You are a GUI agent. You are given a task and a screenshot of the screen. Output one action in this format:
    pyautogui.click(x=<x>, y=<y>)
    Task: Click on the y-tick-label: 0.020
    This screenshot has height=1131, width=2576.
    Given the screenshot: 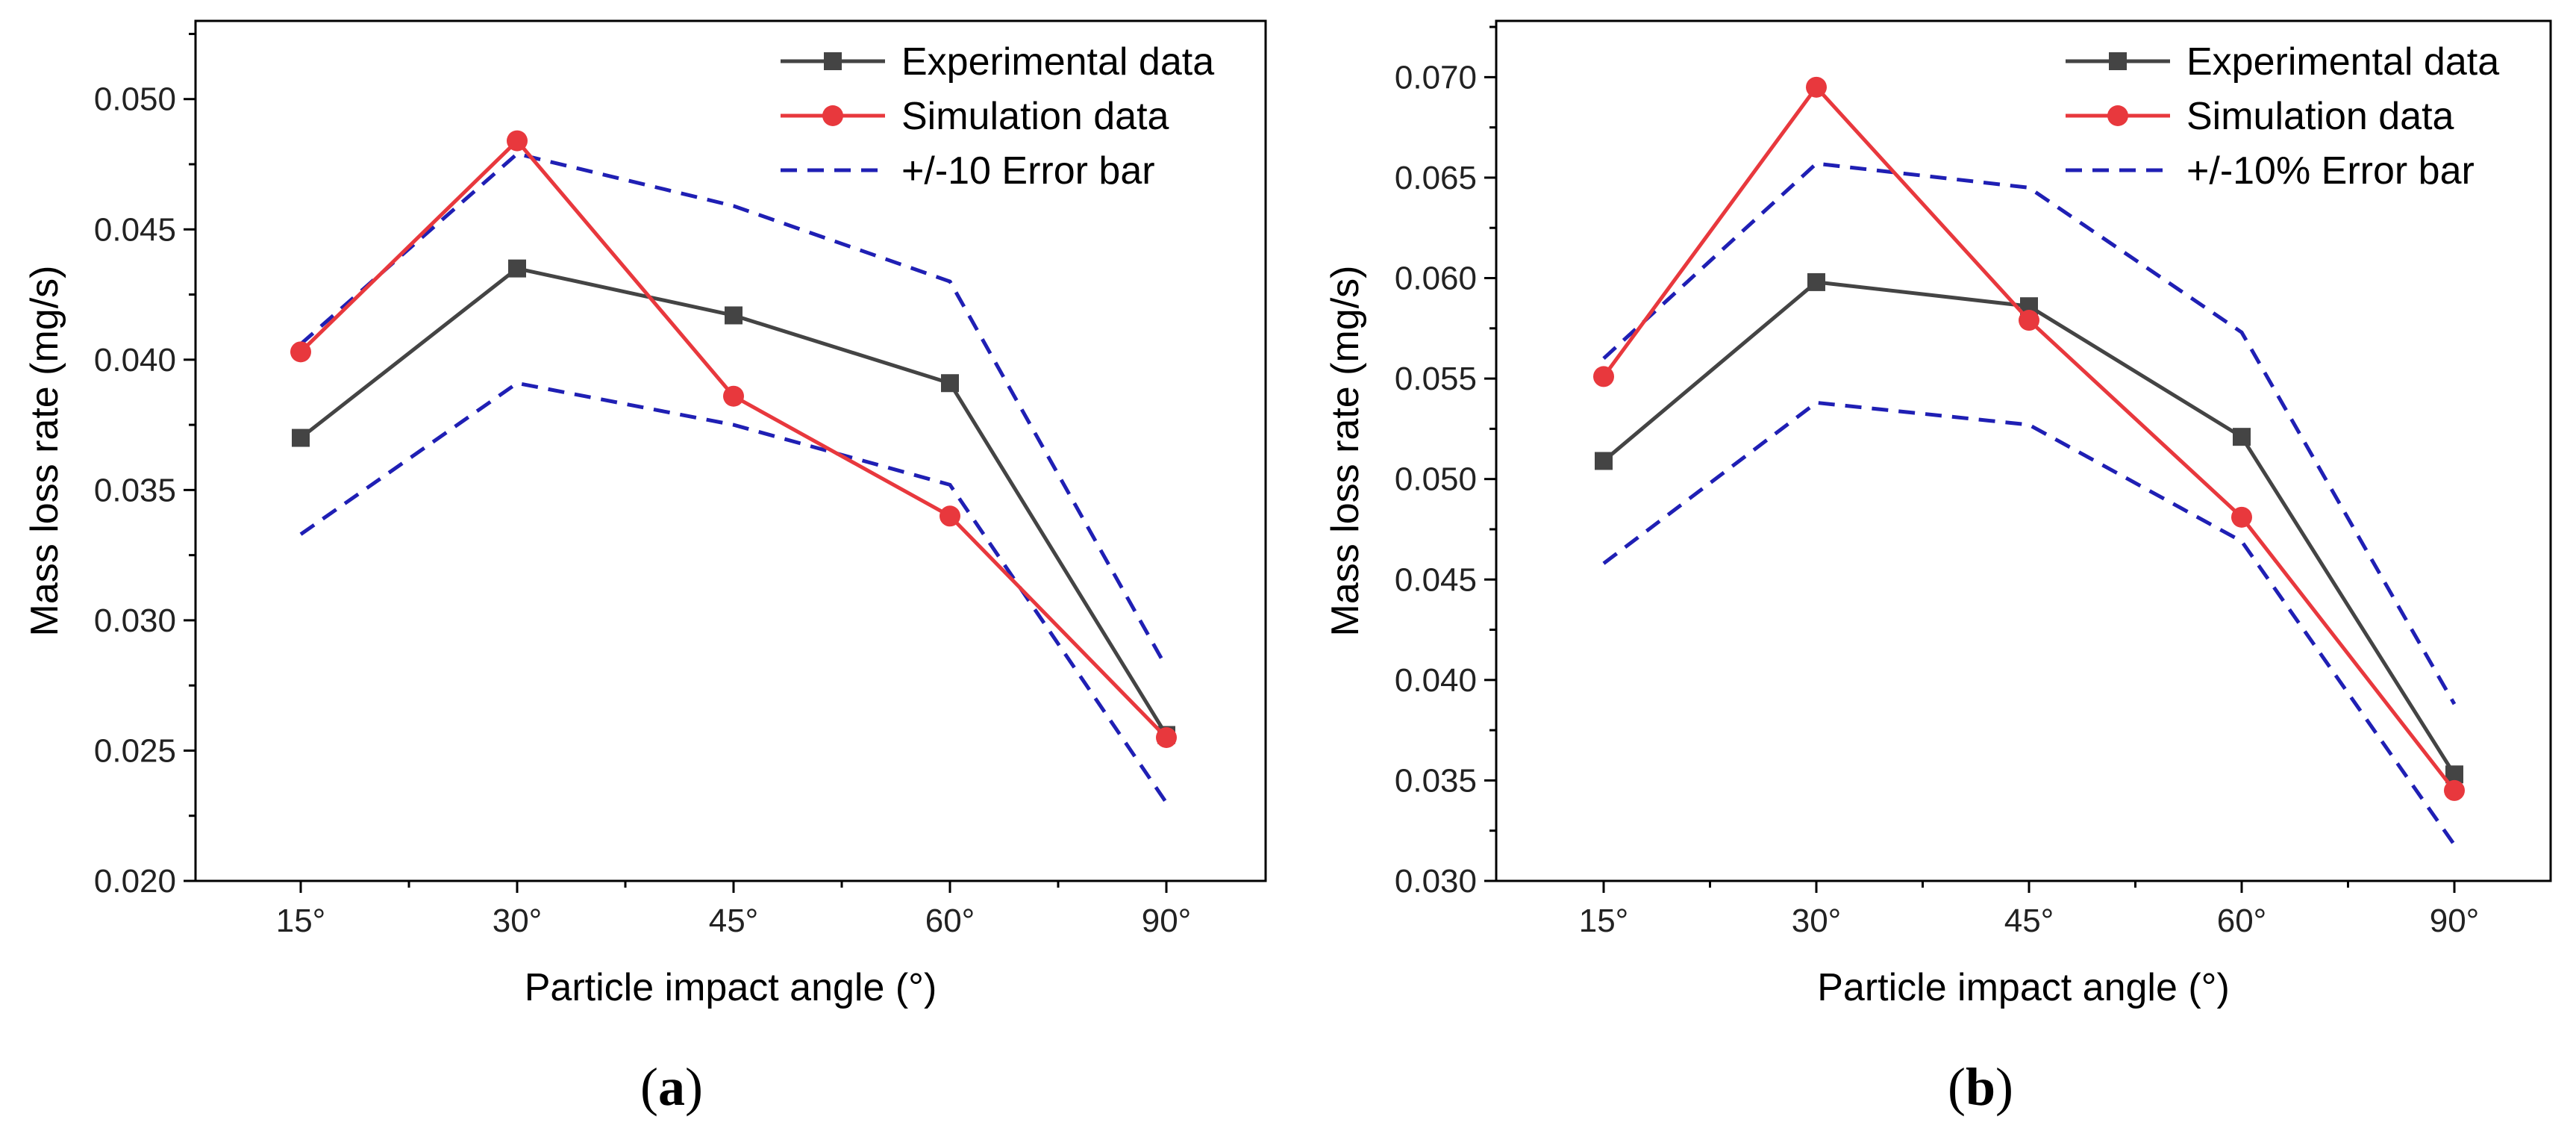 What is the action you would take?
    pyautogui.click(x=135, y=881)
    